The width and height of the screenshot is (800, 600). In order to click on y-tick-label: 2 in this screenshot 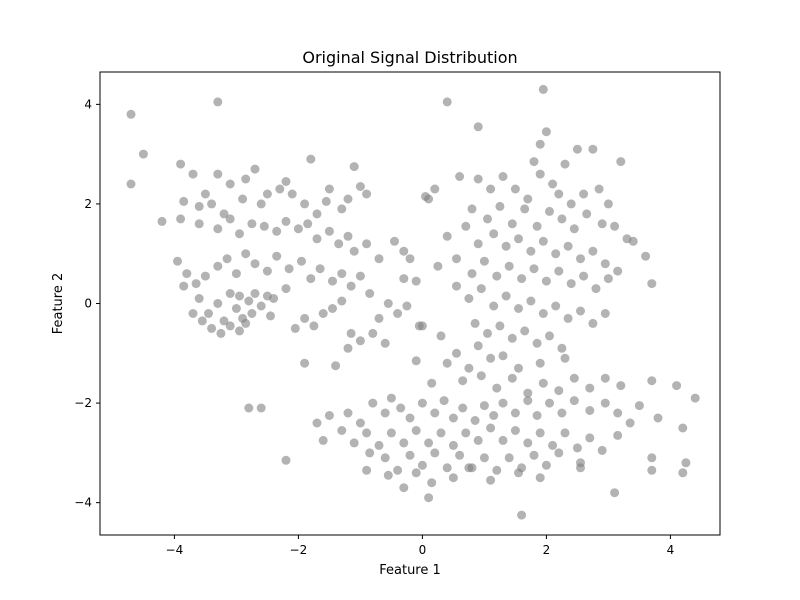, I will do `click(88, 204)`.